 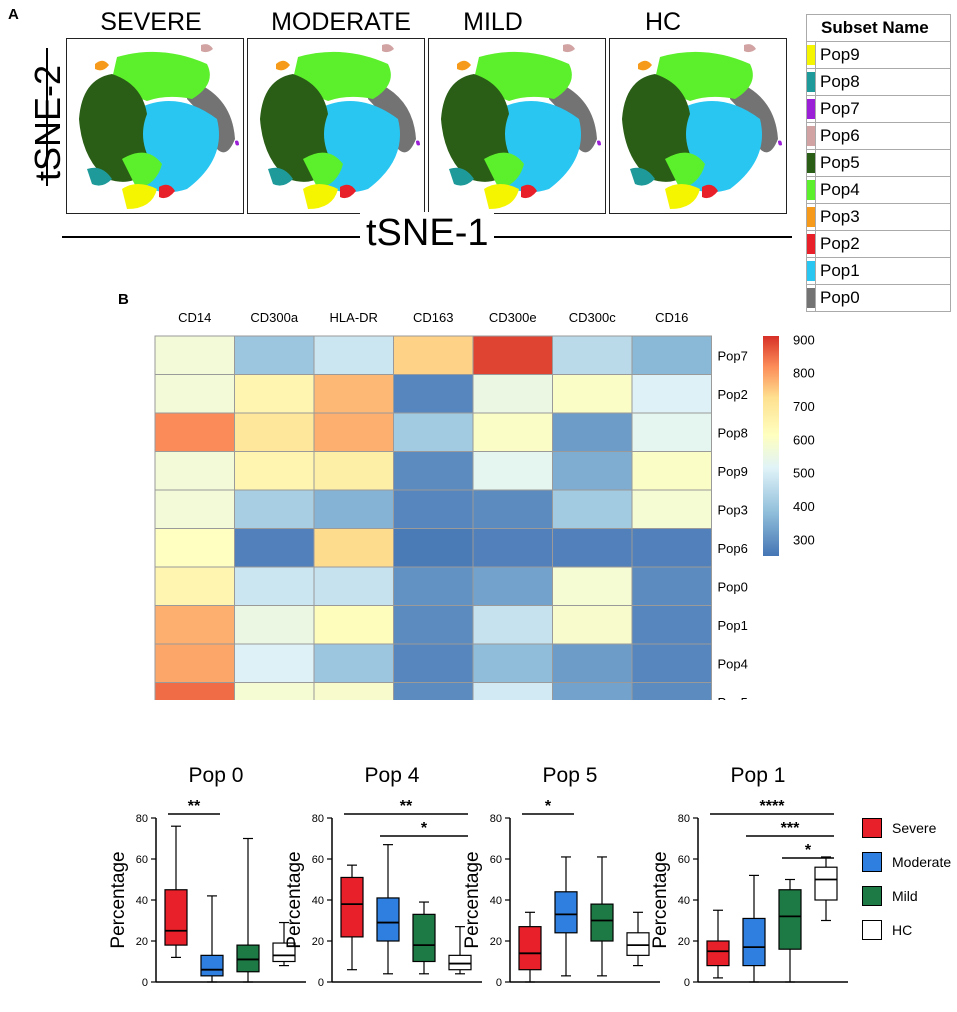 What do you see at coordinates (909, 862) in the screenshot?
I see `boxplot-legend-item: Moderate` at bounding box center [909, 862].